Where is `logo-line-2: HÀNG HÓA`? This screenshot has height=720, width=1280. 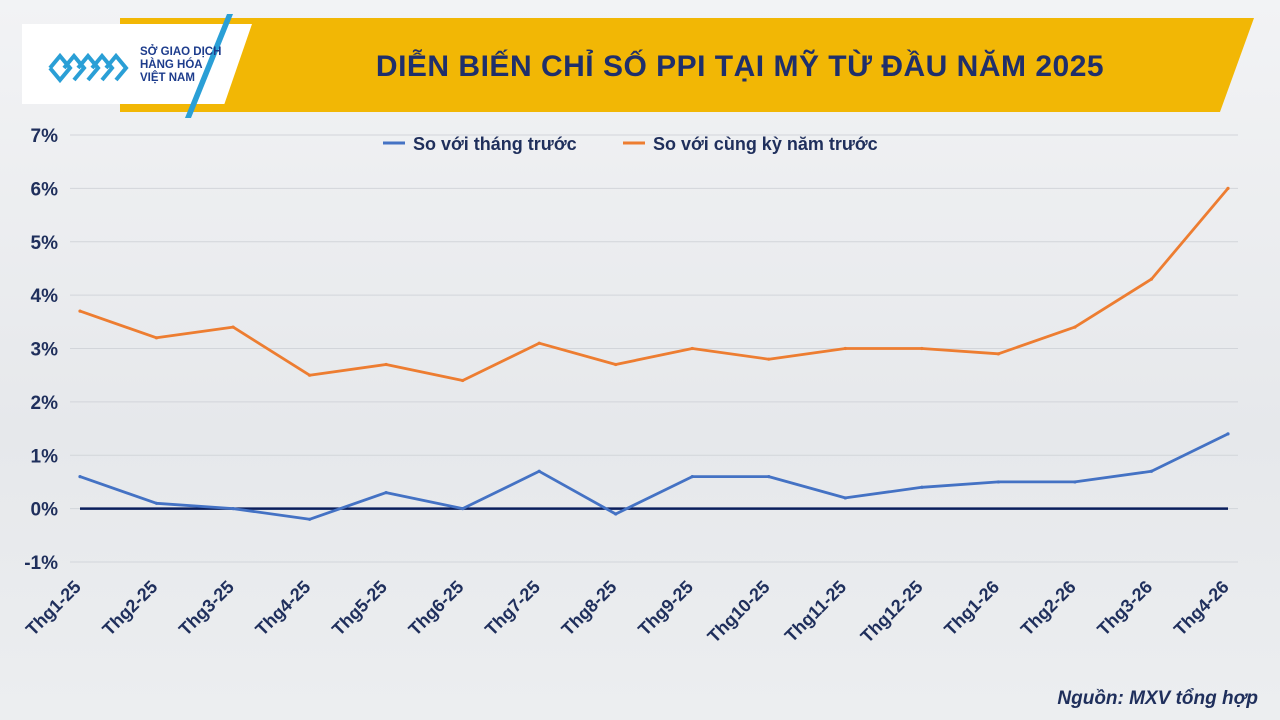 logo-line-2: HÀNG HÓA is located at coordinates (171, 65).